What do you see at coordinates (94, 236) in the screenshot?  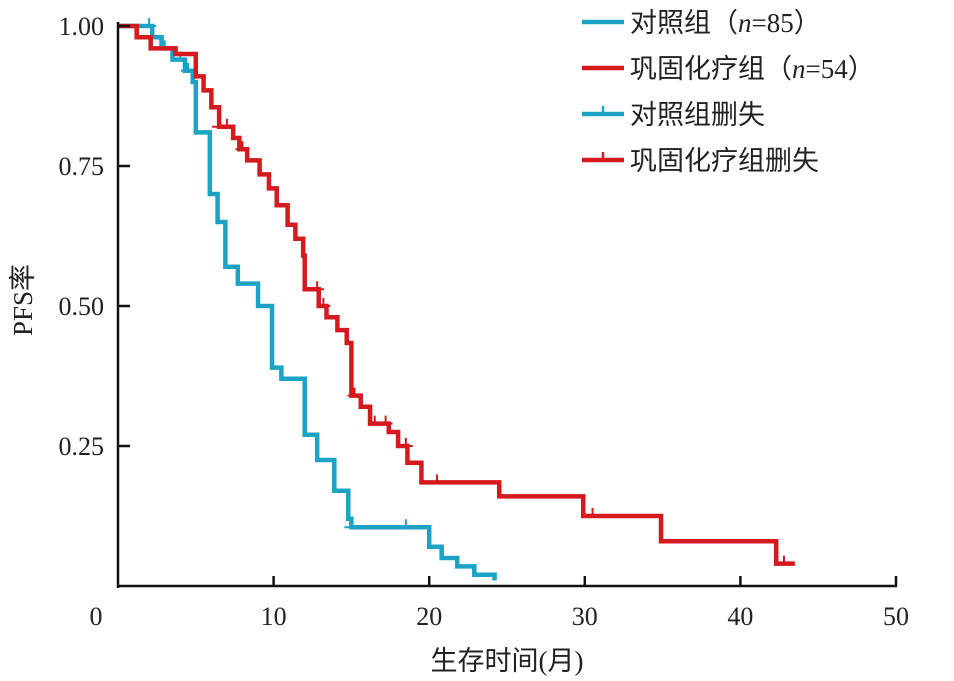 I see `y-ticks: 1.00 0.75 0.50 0.25` at bounding box center [94, 236].